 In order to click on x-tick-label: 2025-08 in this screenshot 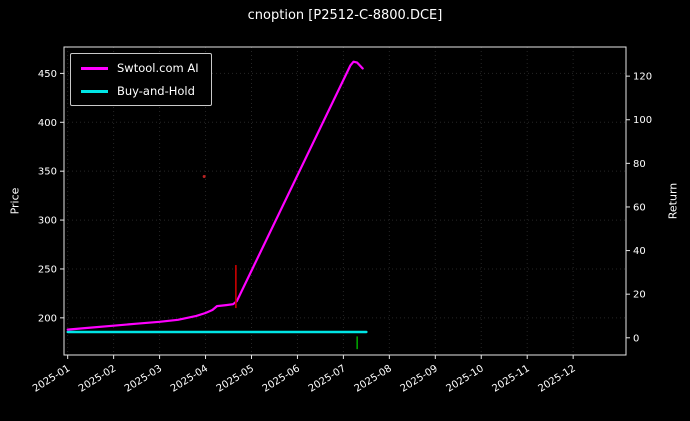, I will do `click(373, 378)`.